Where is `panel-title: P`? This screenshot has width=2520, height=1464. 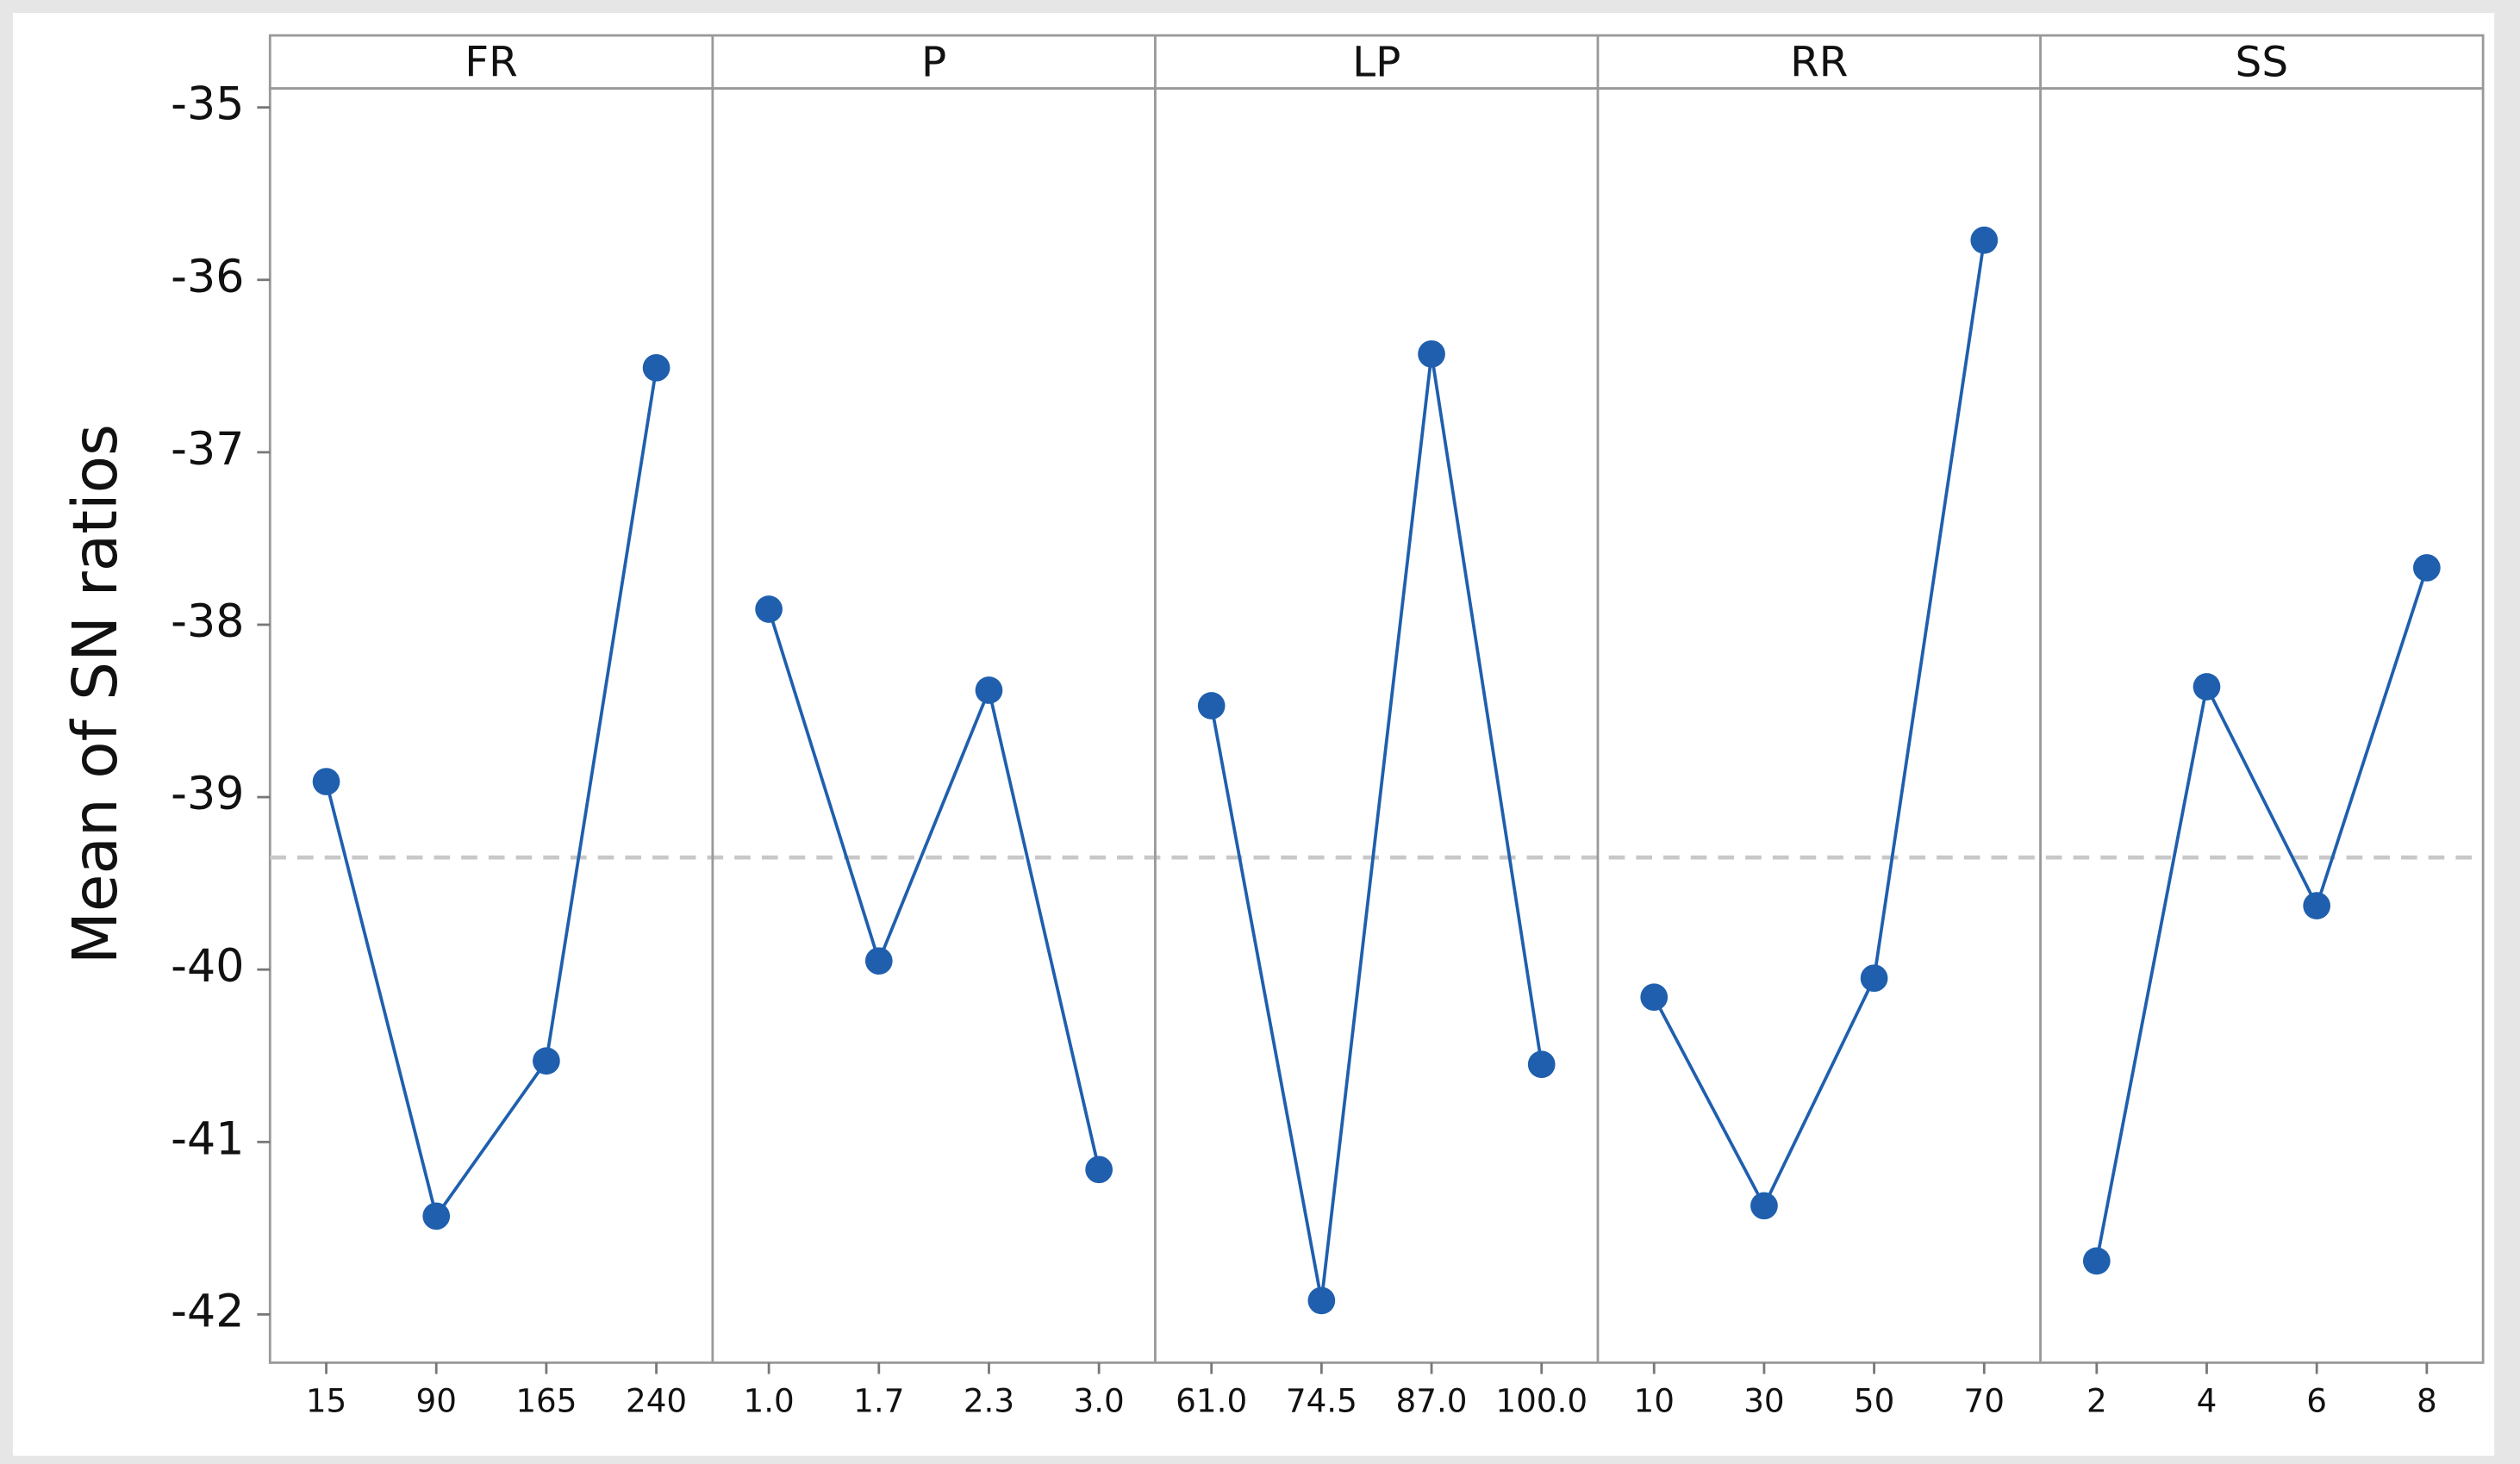 panel-title: P is located at coordinates (933, 63).